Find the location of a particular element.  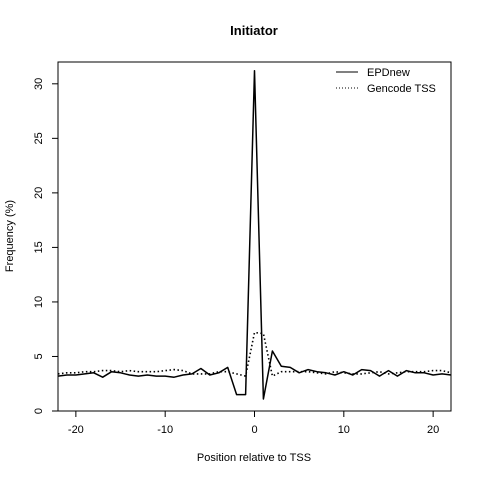

y-tick-label: 25 is located at coordinates (39, 138).